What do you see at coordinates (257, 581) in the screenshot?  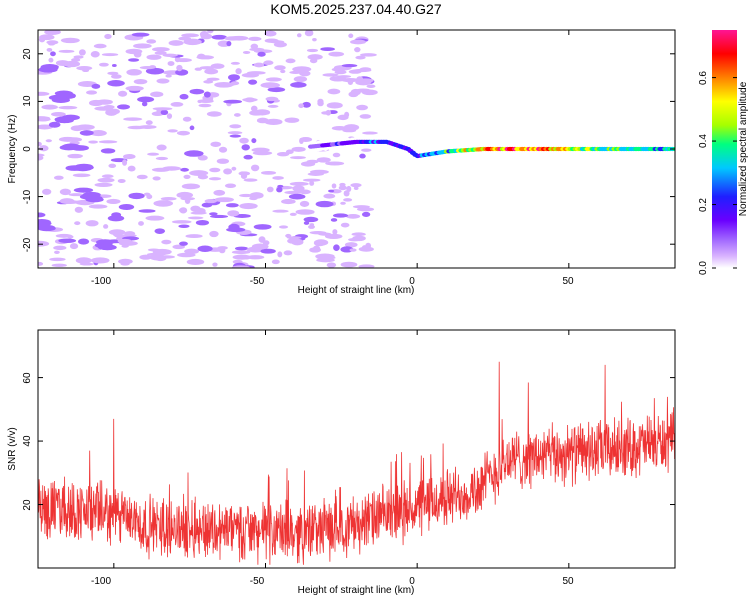 I see `snr-xtick-label-2: -50` at bounding box center [257, 581].